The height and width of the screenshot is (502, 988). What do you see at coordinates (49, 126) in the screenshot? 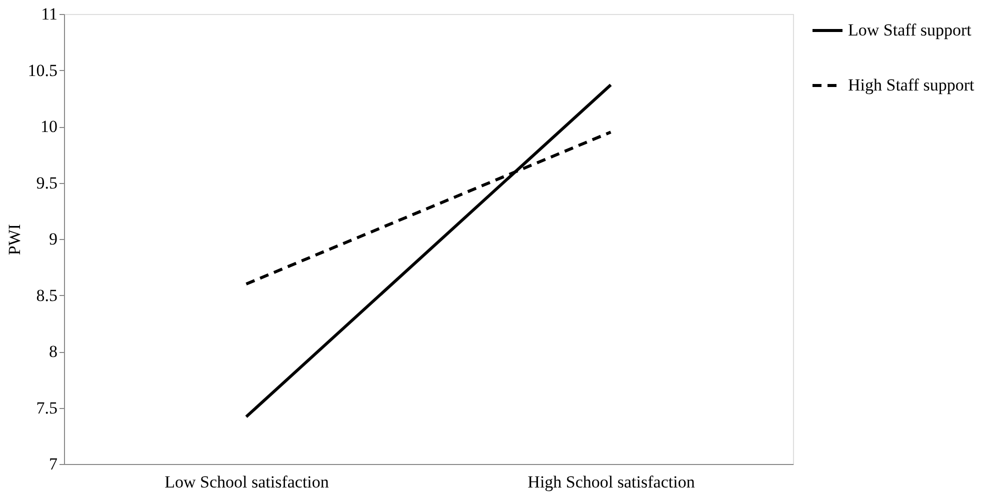
I see `y-tick-label: 10` at bounding box center [49, 126].